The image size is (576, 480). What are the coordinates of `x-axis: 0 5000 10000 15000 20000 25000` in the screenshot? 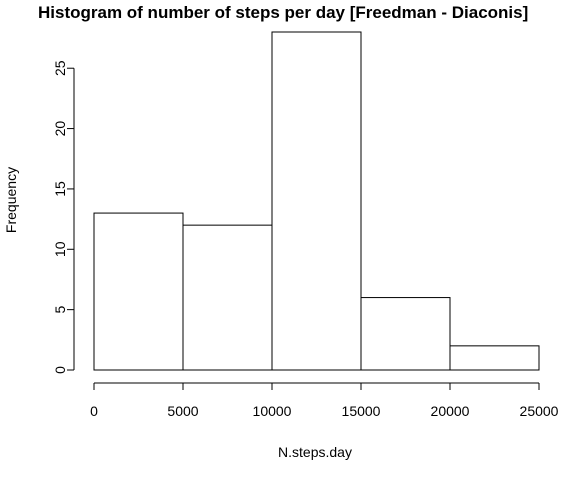 It's located at (324, 400).